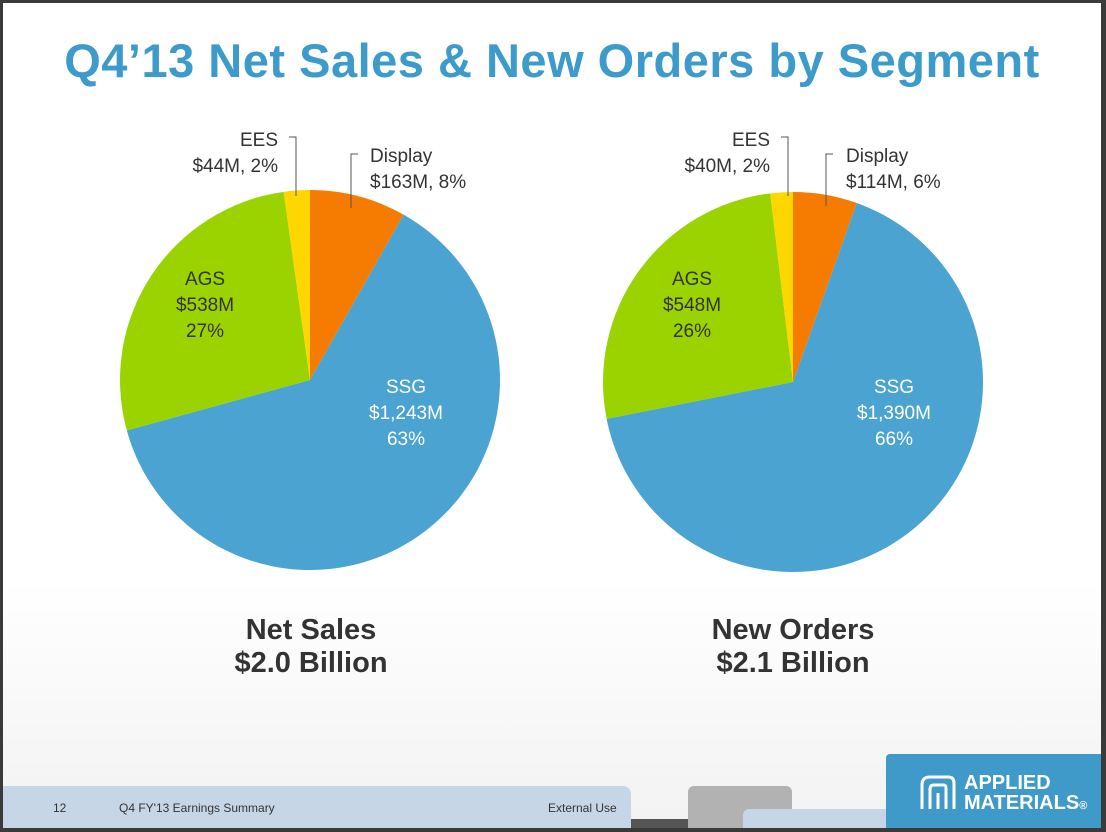 The width and height of the screenshot is (1106, 832). I want to click on logo-wordmark: APPLIED MATERIALS®, so click(1025, 794).